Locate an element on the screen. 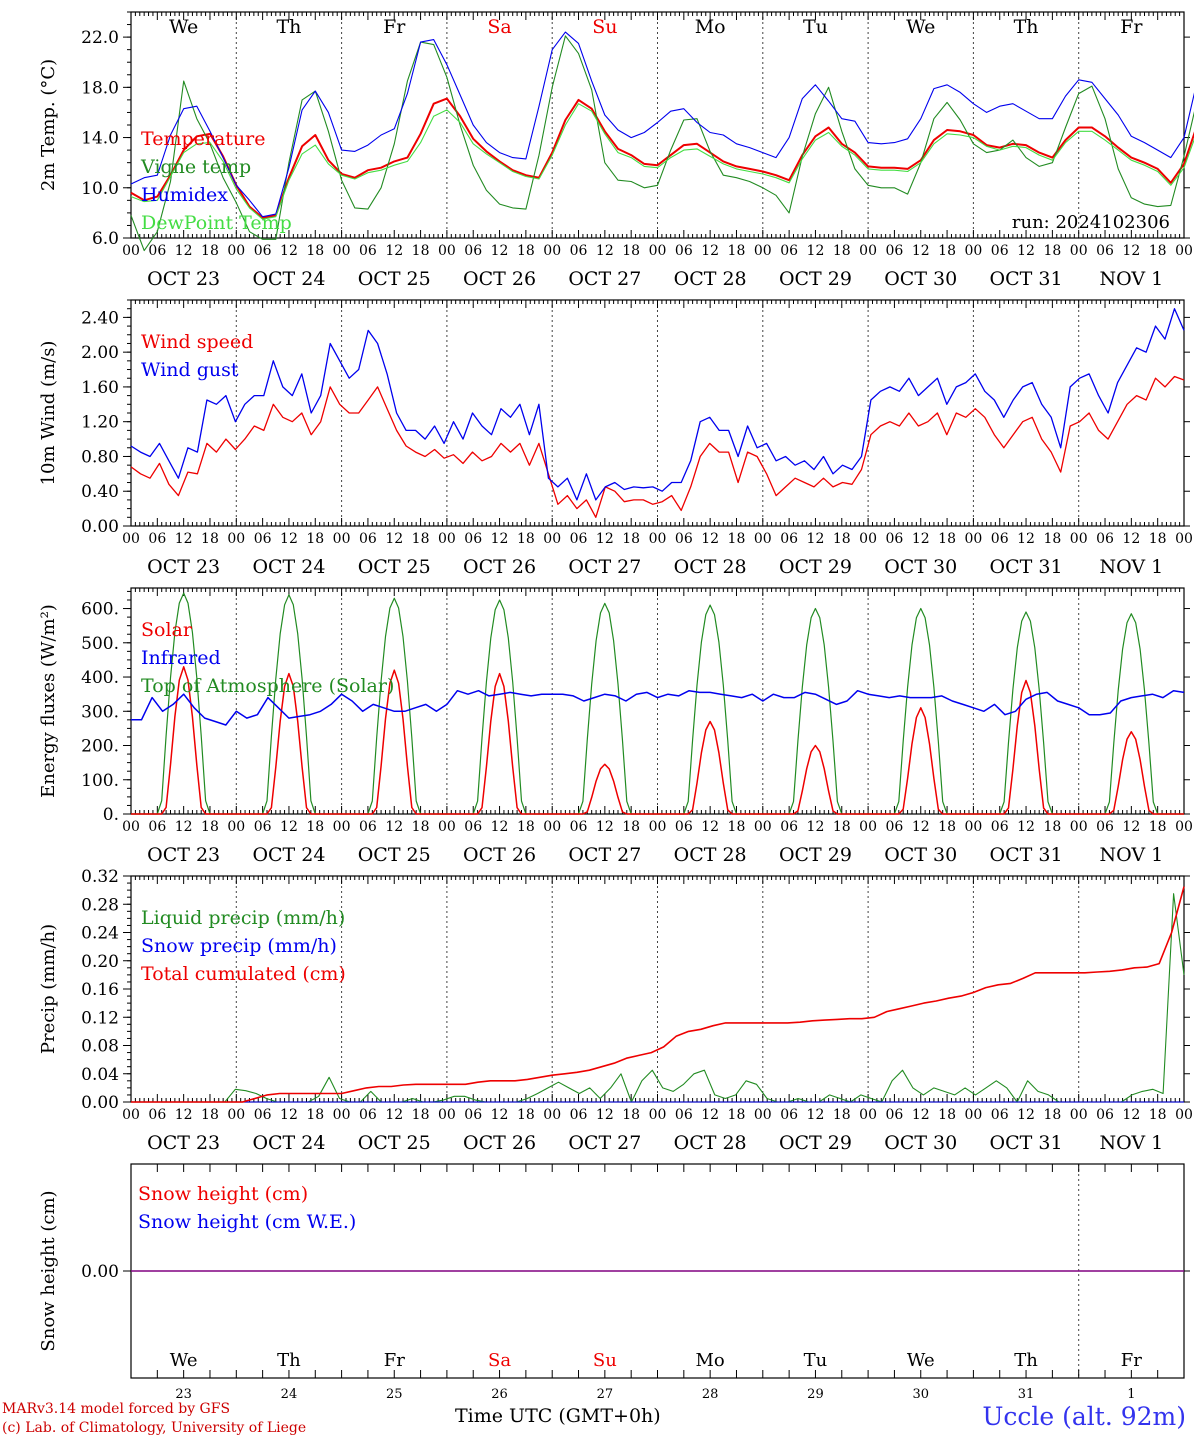 The image size is (1194, 1440). day-number-label: 24 is located at coordinates (289, 1394).